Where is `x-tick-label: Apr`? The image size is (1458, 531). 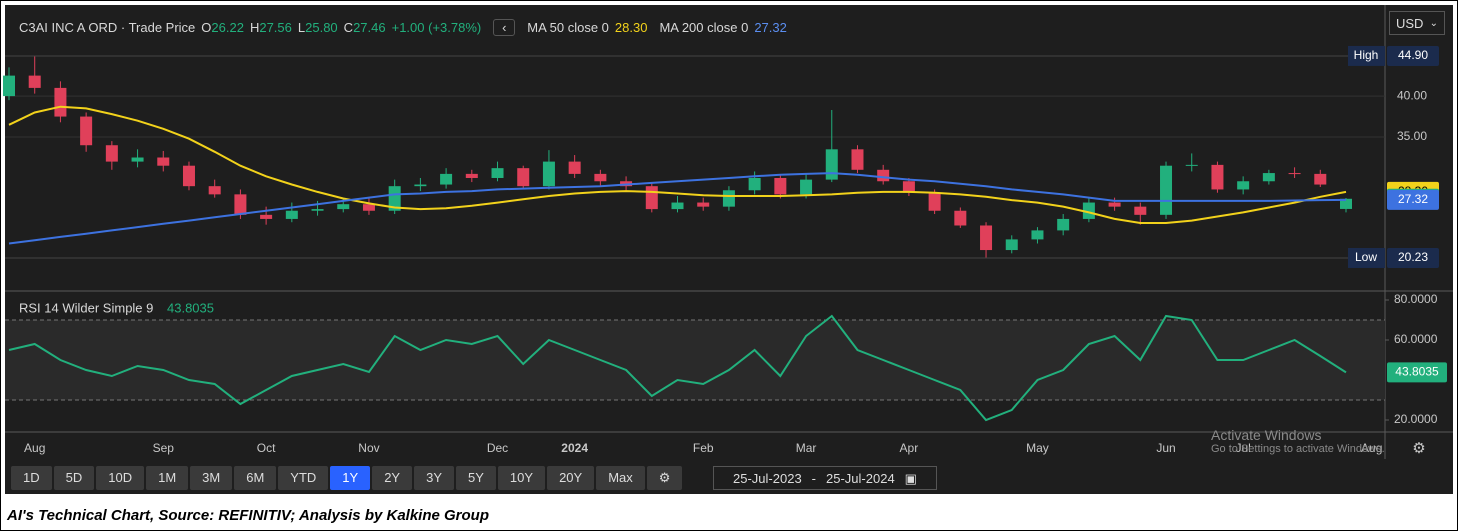
x-tick-label: Apr is located at coordinates (909, 448).